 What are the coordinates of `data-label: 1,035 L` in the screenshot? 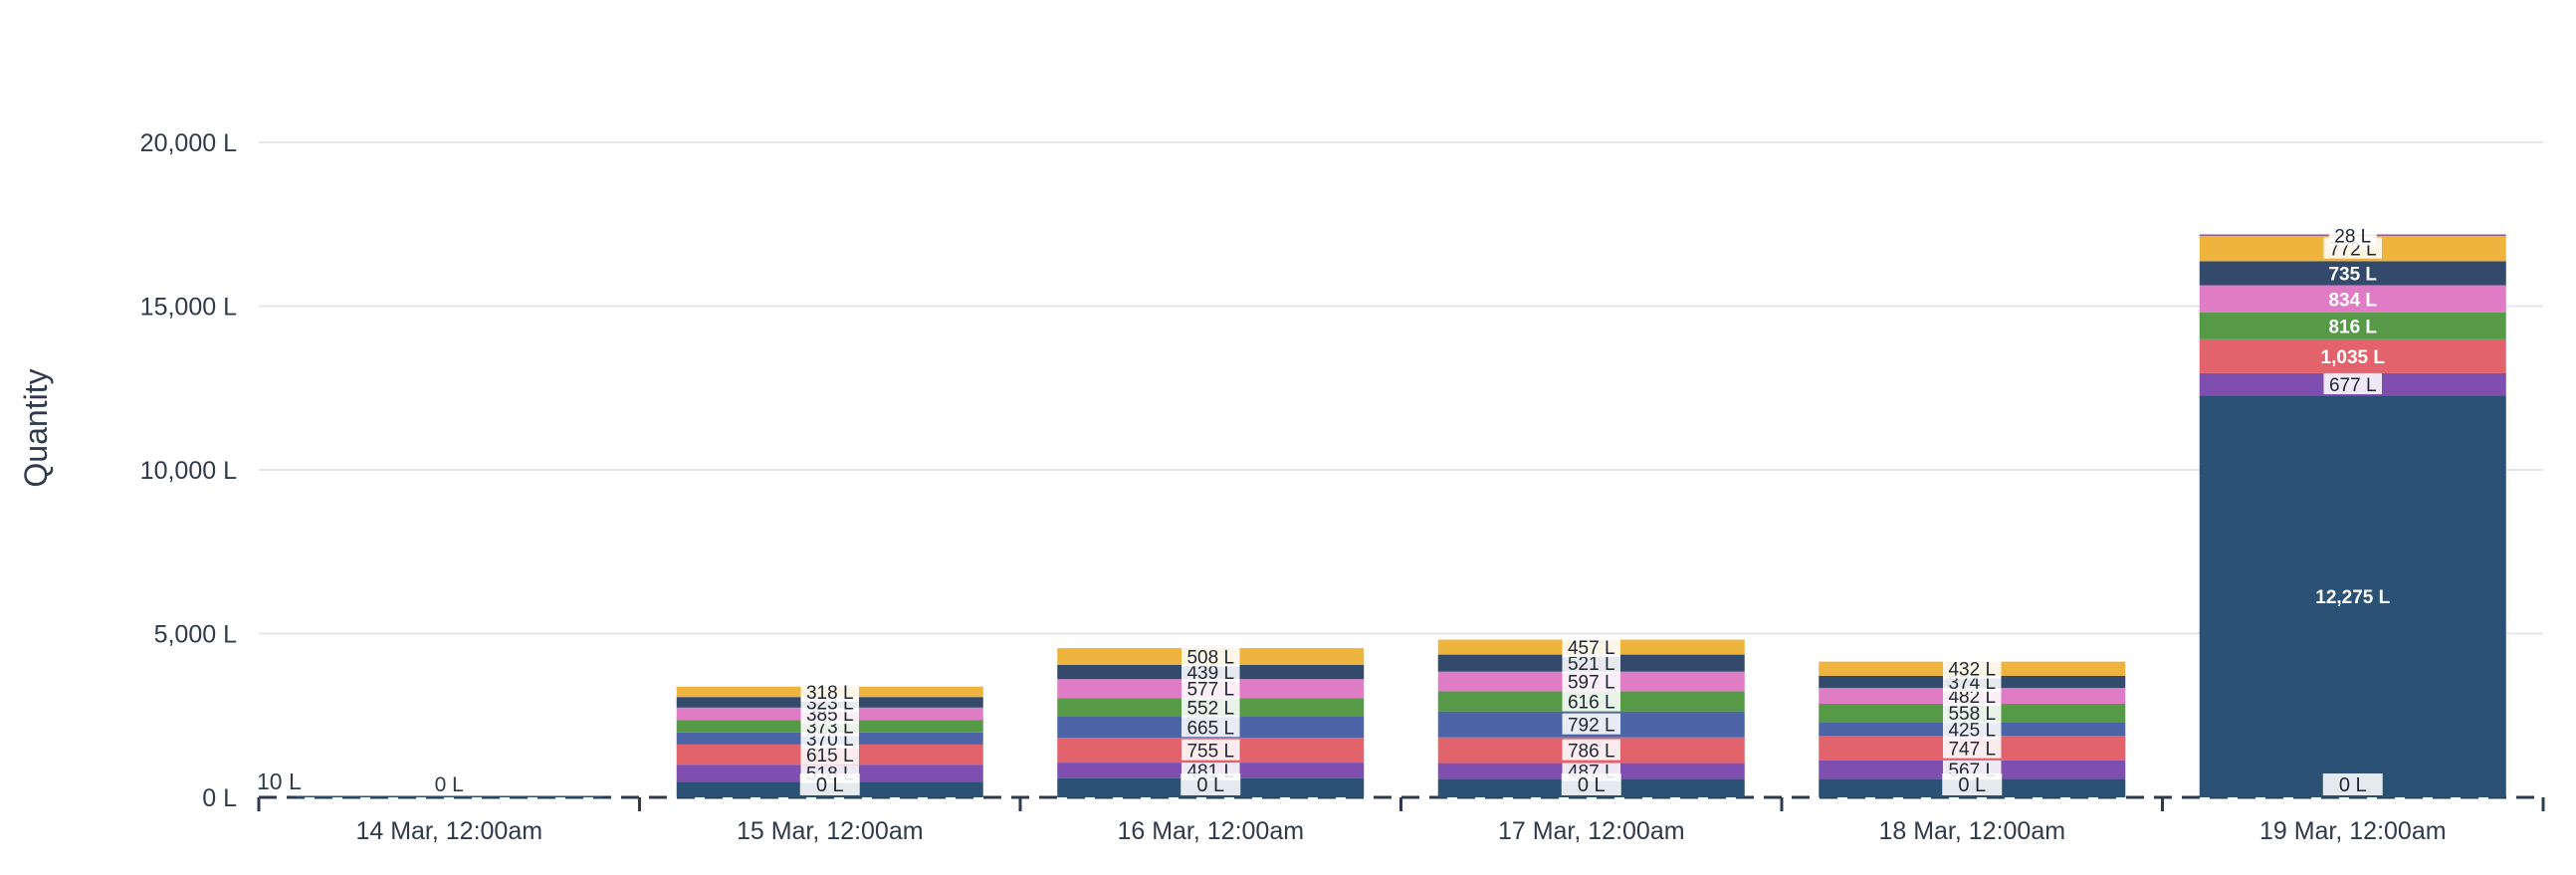 It's located at (2353, 357).